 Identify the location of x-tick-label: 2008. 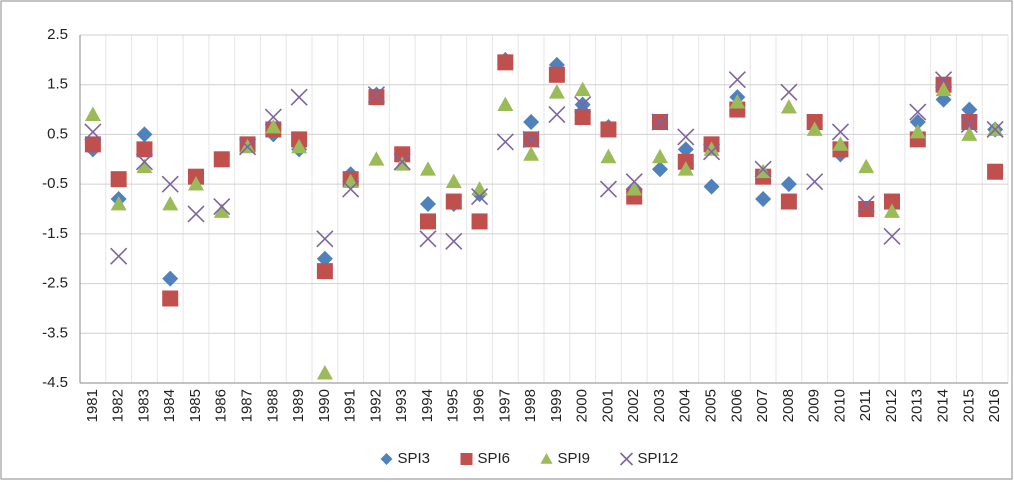
(788, 405).